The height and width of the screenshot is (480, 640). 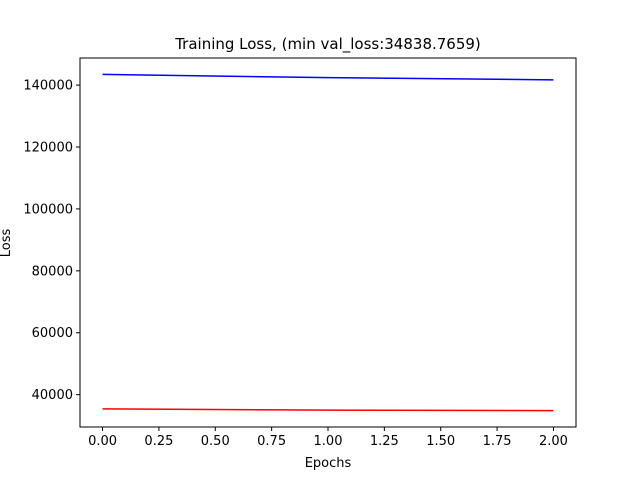 I want to click on x-tick-label: 1.75, so click(x=497, y=441).